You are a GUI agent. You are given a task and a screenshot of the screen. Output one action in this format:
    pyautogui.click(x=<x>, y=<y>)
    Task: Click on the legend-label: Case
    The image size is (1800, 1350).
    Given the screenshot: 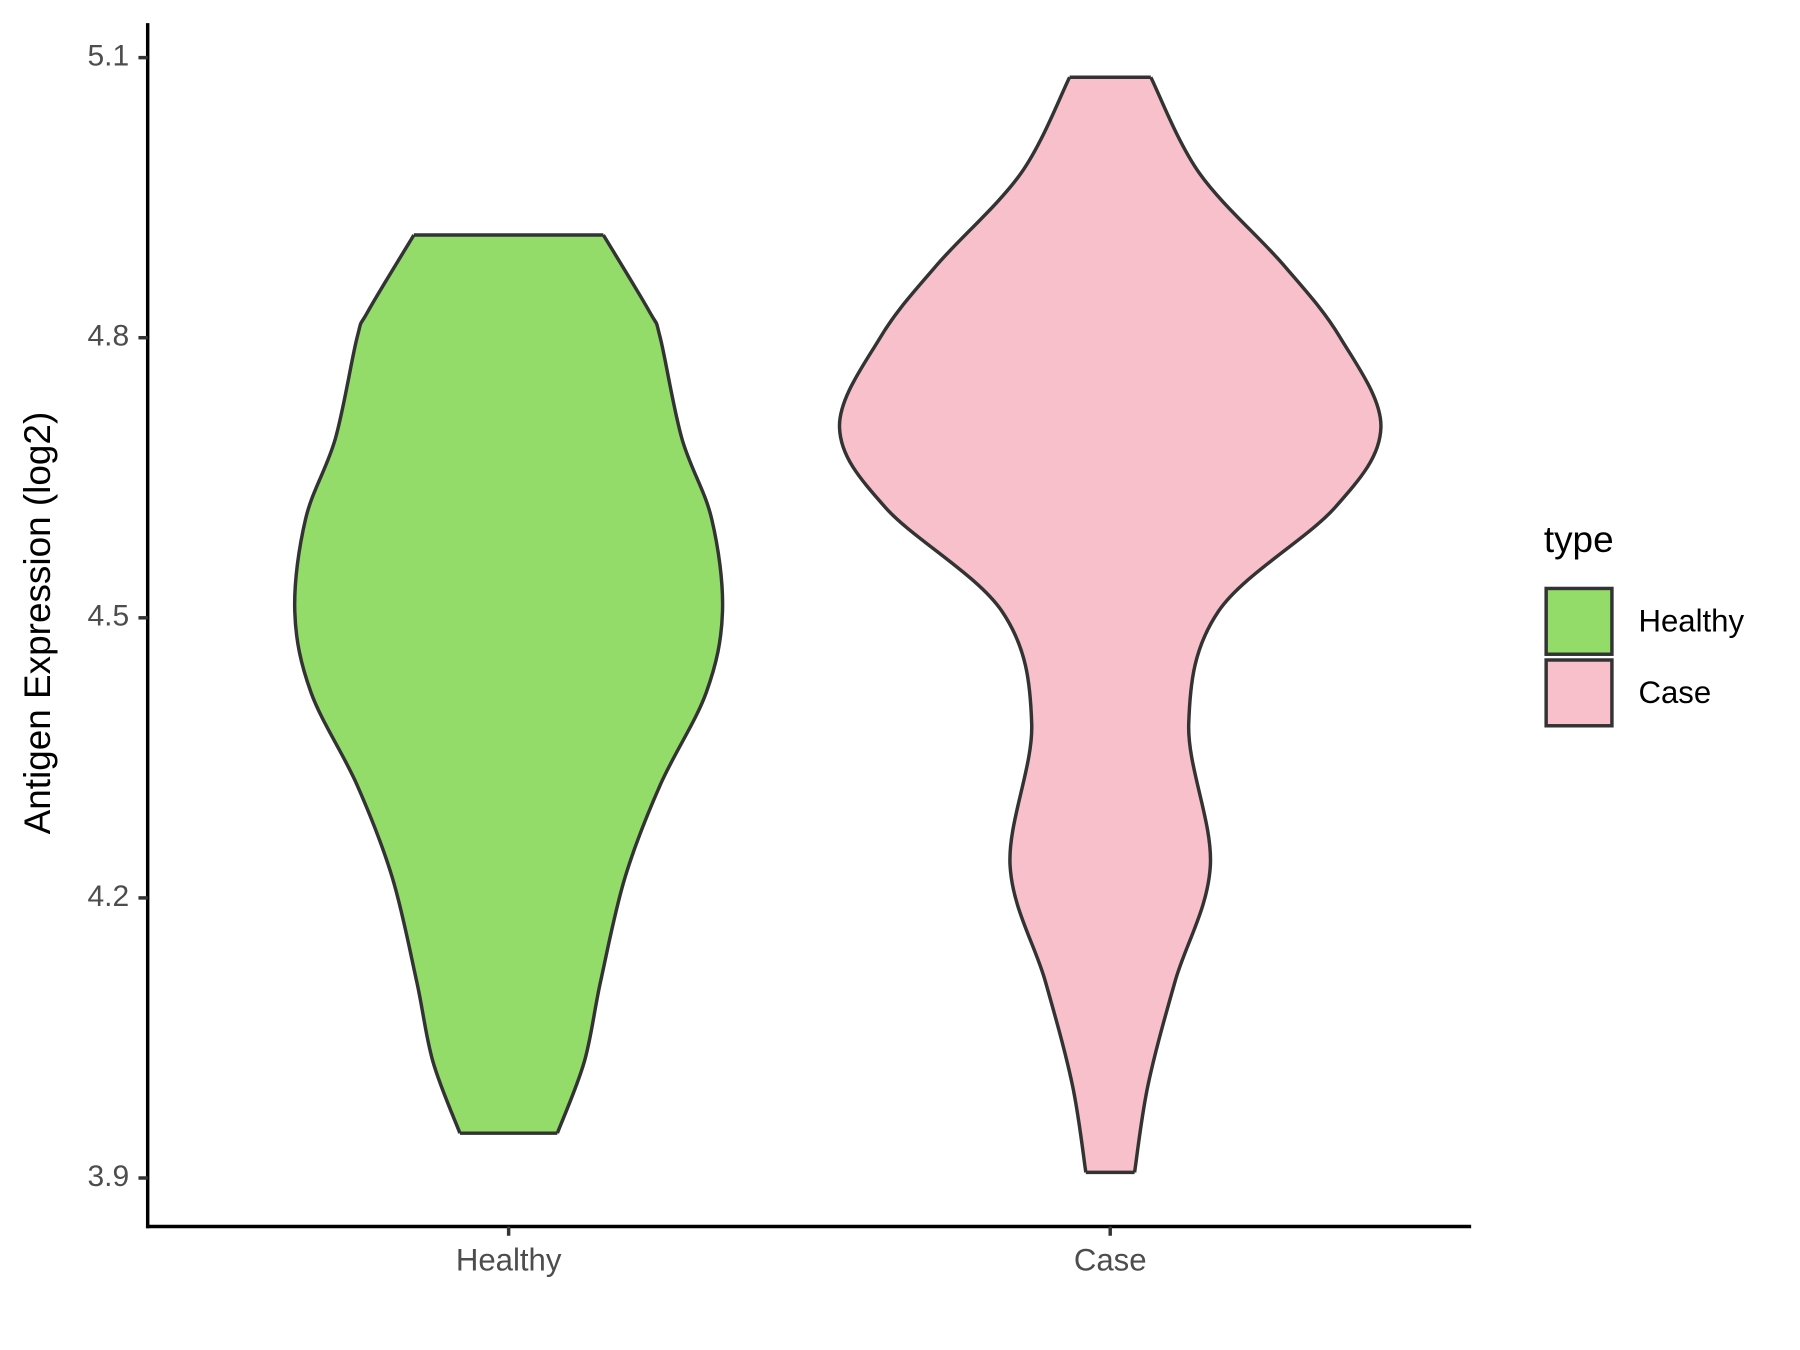 What is the action you would take?
    pyautogui.click(x=1674, y=692)
    